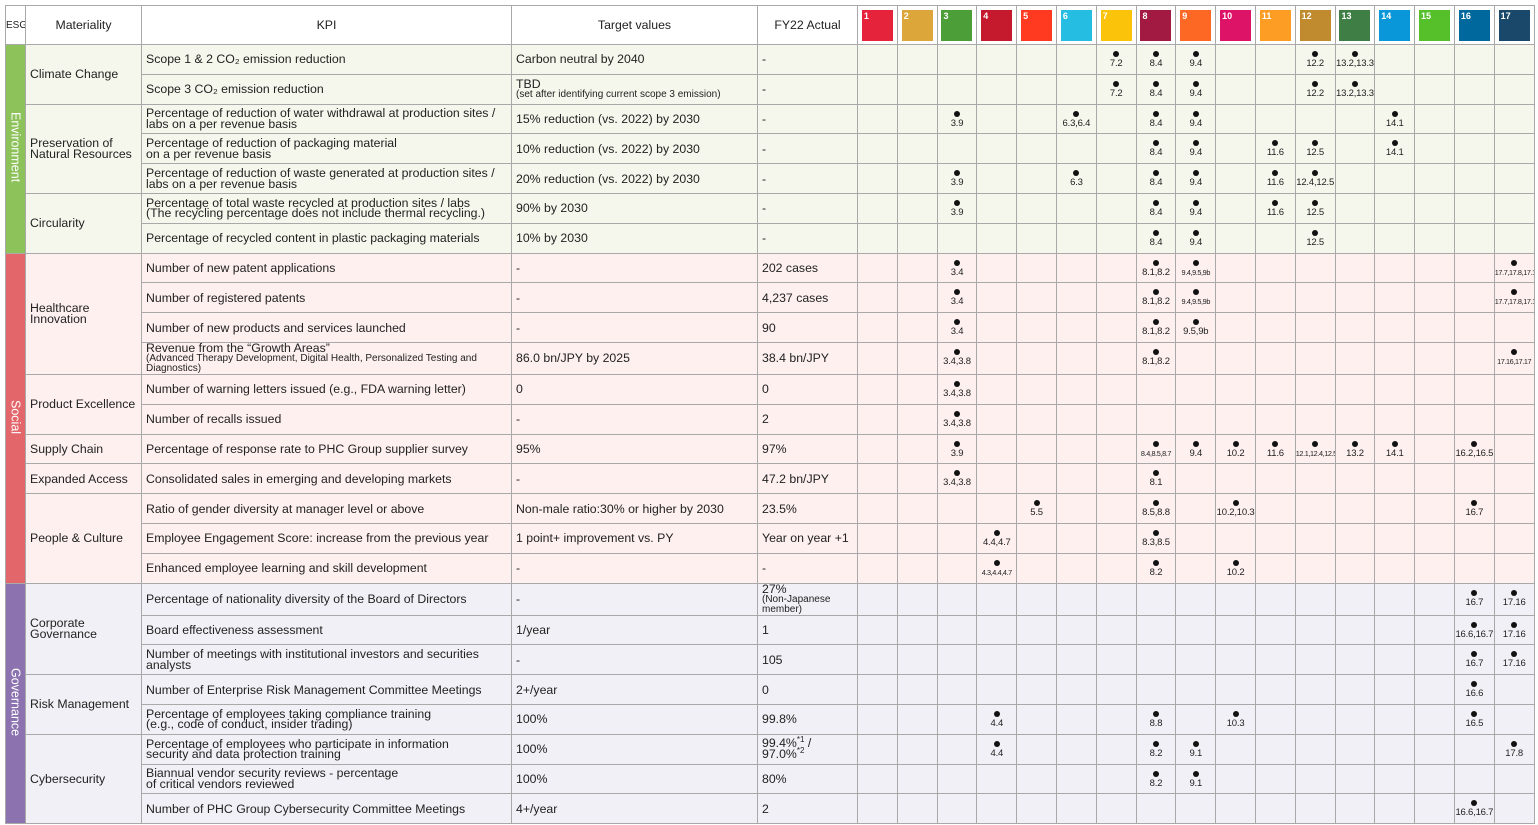  What do you see at coordinates (83, 479) in the screenshot?
I see `materiality-cell: Expanded Access` at bounding box center [83, 479].